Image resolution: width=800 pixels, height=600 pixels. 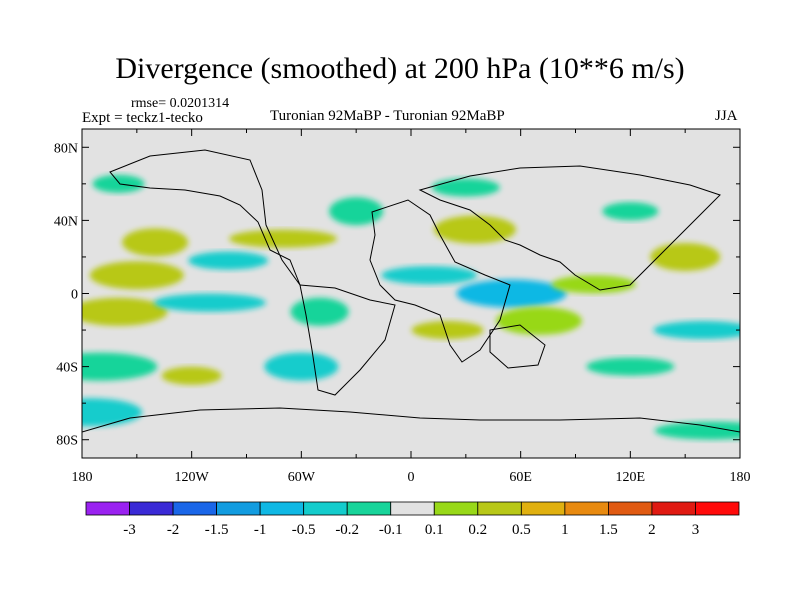 I want to click on lon-label: 0, so click(x=411, y=477).